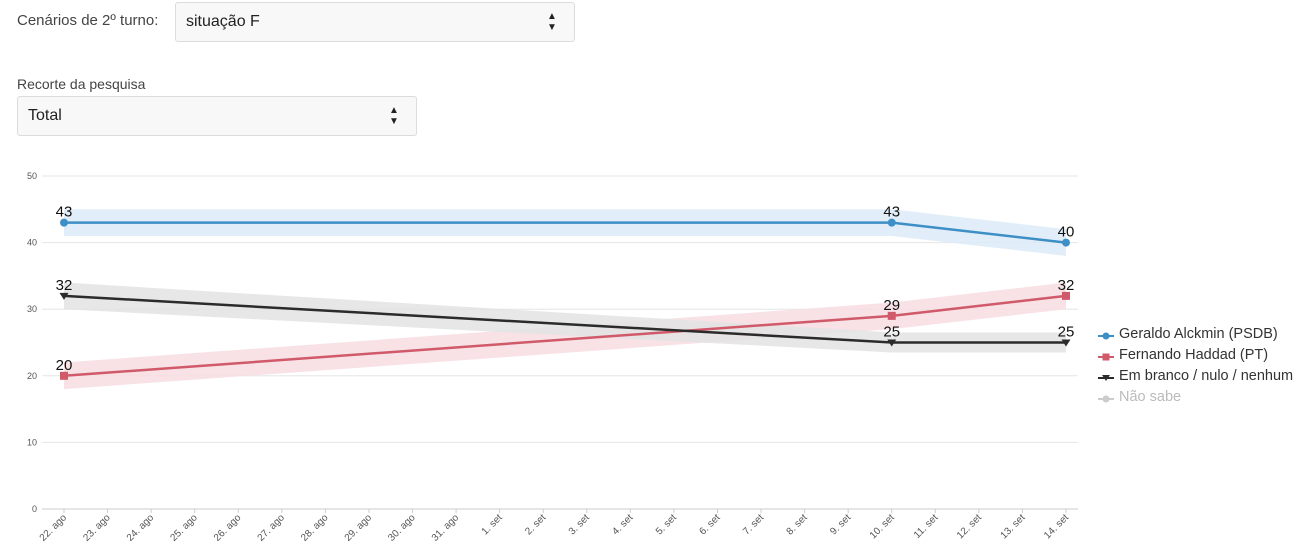 The image size is (1310, 556). Describe the element at coordinates (926, 526) in the screenshot. I see `x-tick-label: 11. set` at that location.